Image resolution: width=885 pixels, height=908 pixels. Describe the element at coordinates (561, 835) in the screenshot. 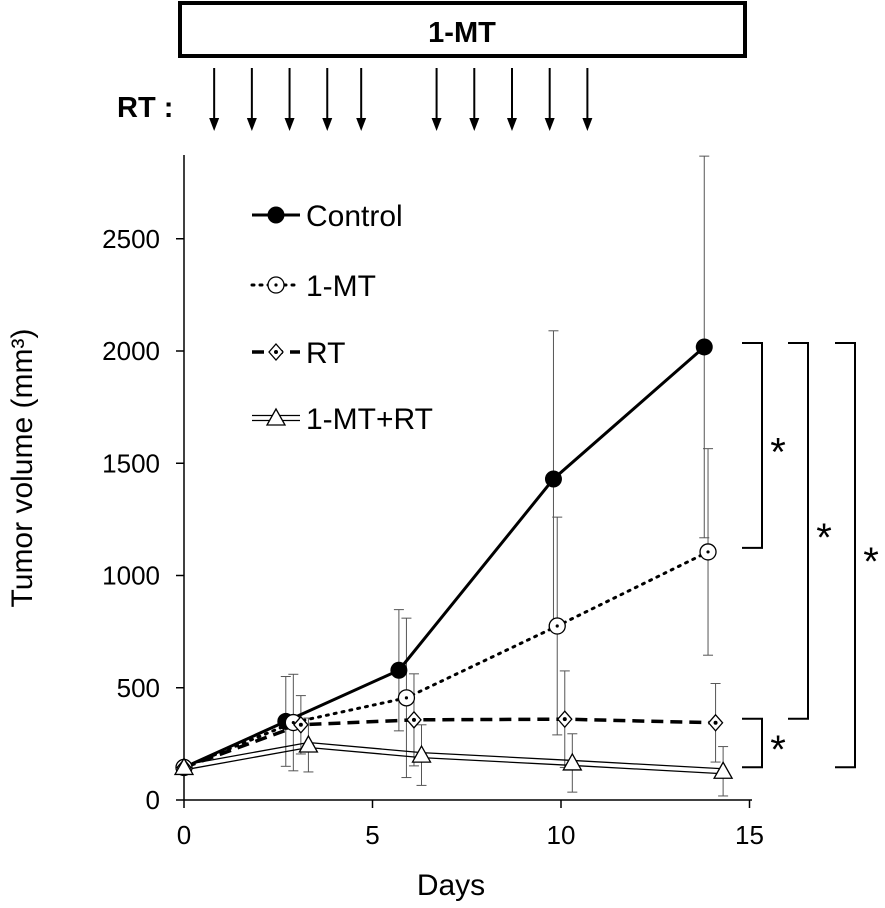

I see `x-tick-label-2: 10` at that location.